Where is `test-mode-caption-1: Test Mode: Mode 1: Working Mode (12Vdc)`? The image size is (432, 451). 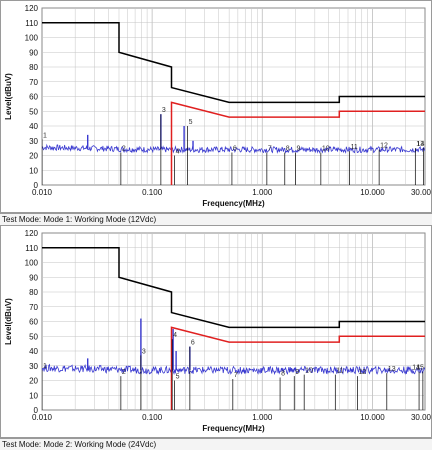
test-mode-caption-1: Test Mode: Mode 1: Working Mode (12Vdc) is located at coordinates (216, 219).